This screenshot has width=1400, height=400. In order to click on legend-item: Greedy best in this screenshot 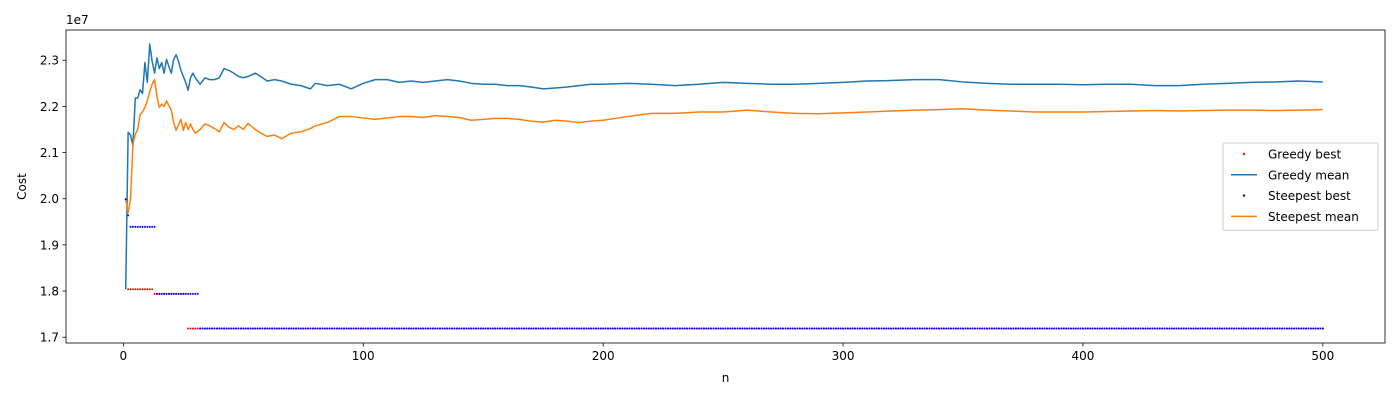, I will do `click(1292, 155)`.